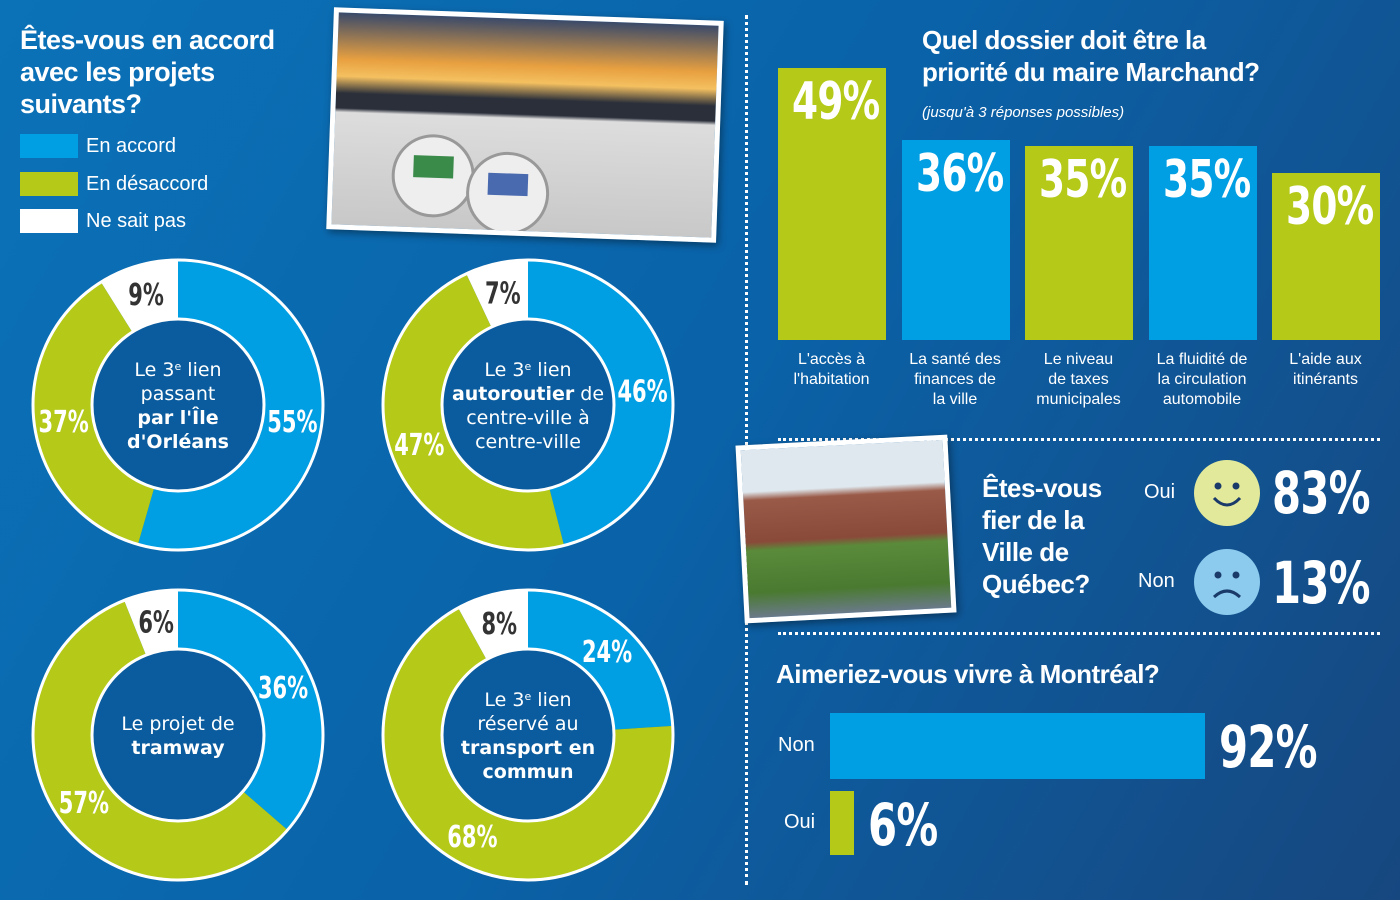  I want to click on donut-label: 55%, so click(292, 422).